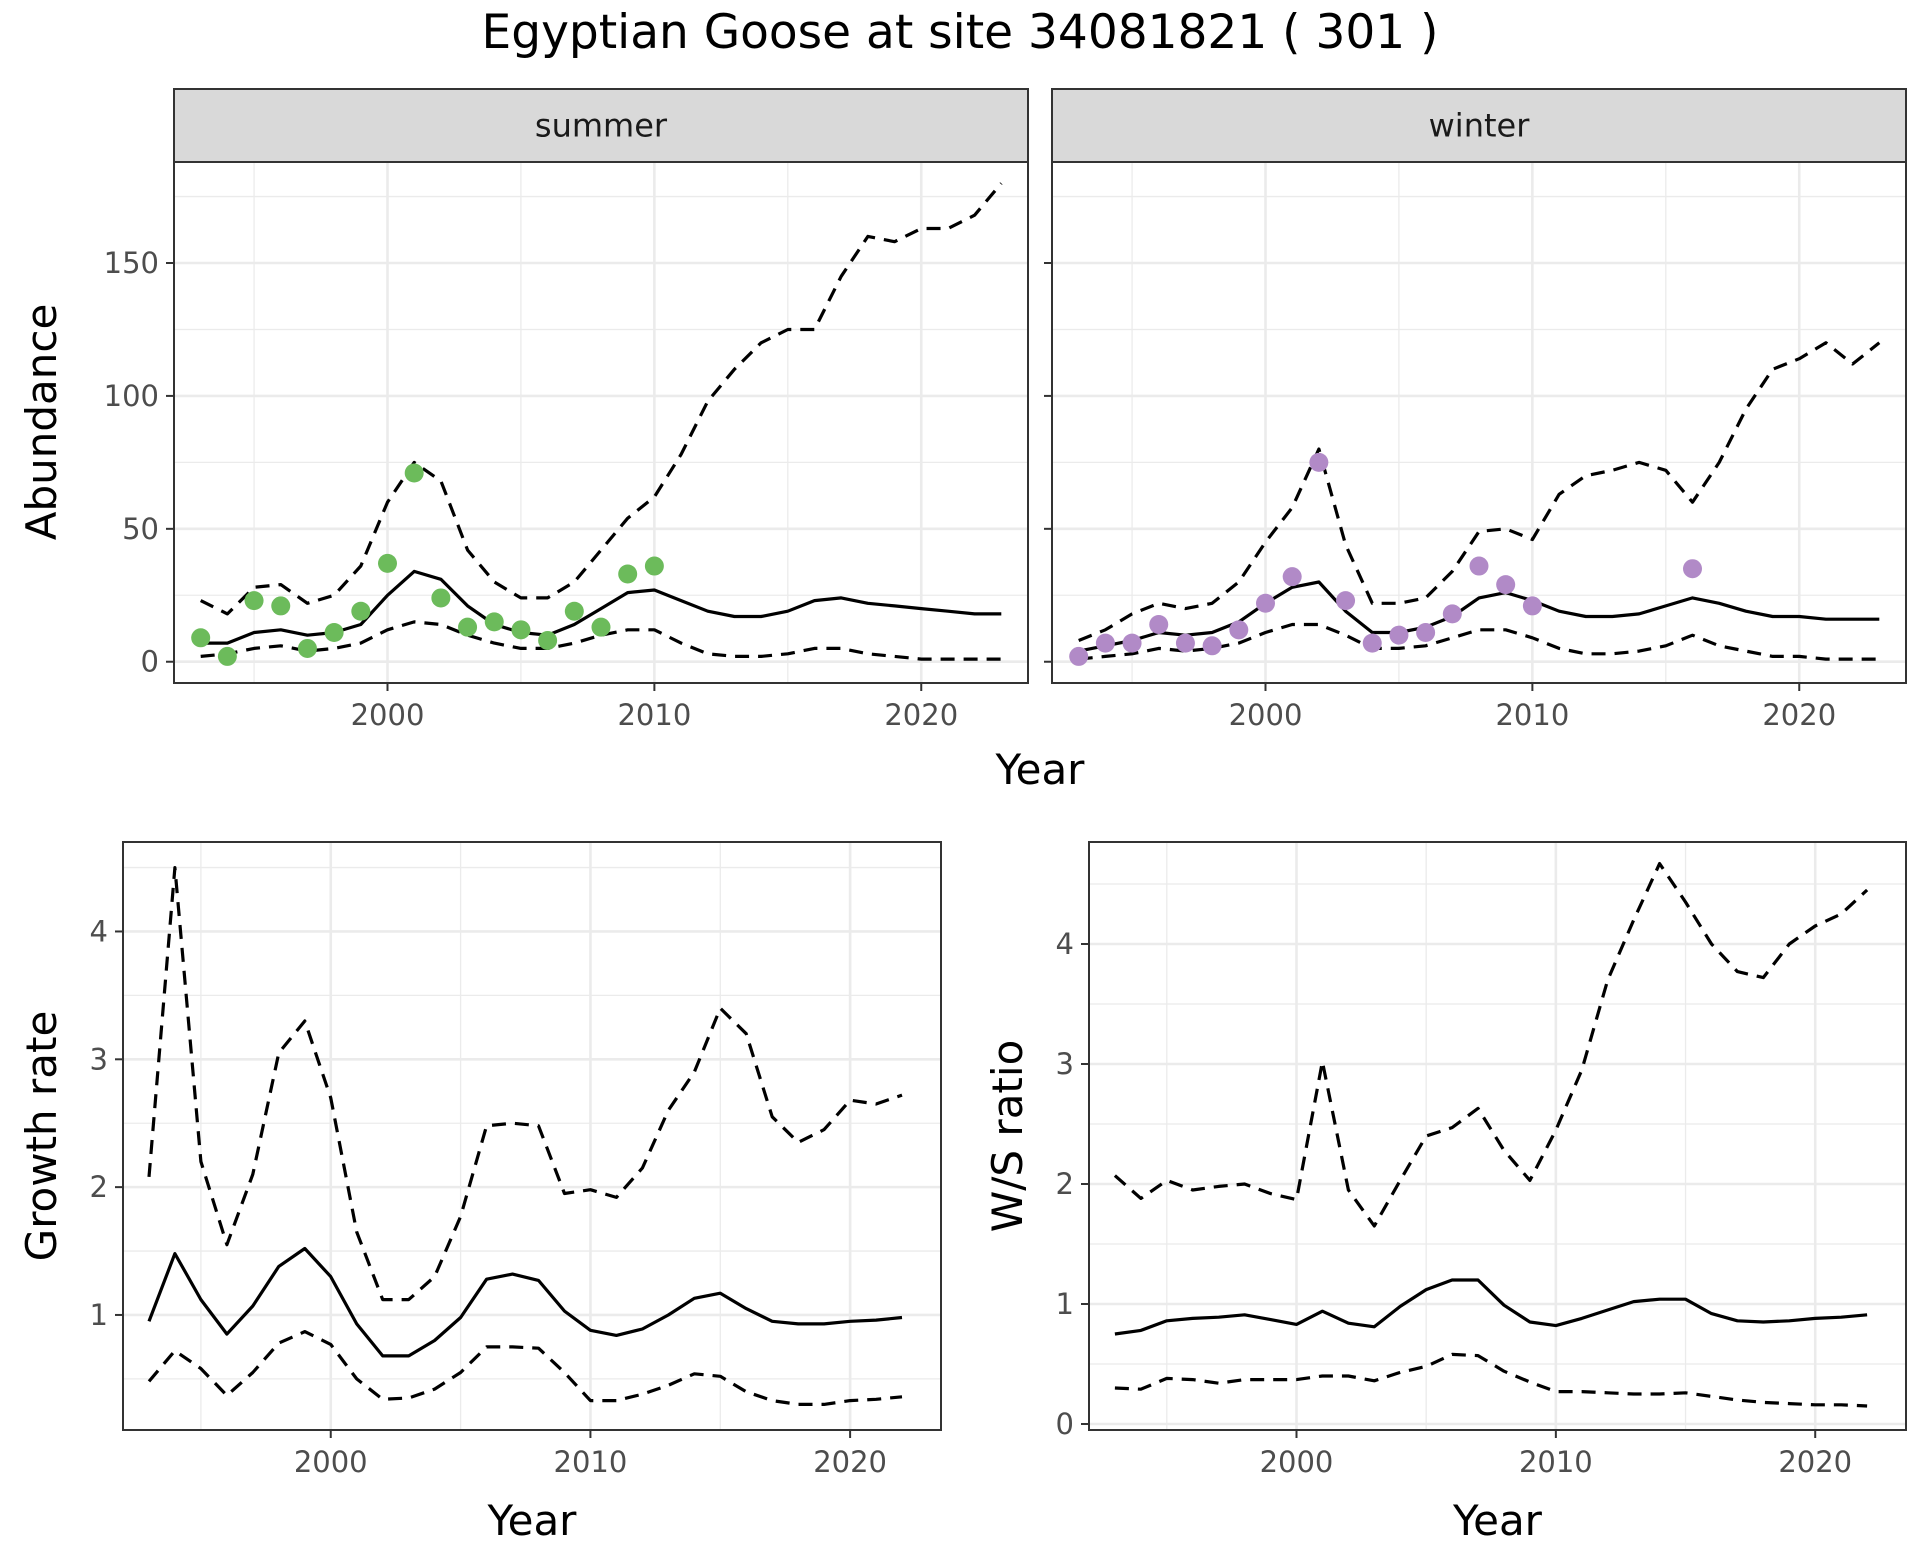 The width and height of the screenshot is (1920, 1560). I want to click on y-tick-label: 50, so click(140, 529).